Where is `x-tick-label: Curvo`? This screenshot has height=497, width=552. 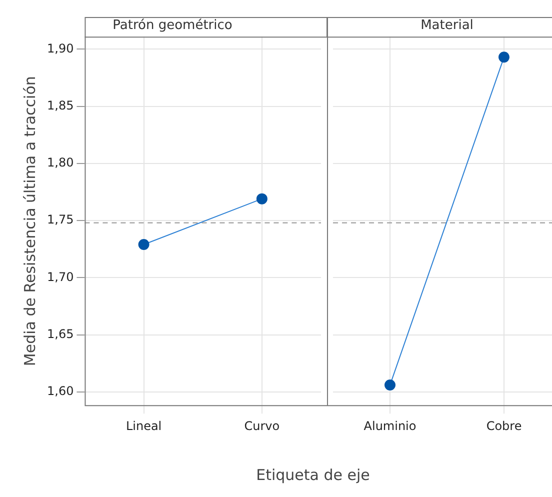
x-tick-label: Curvo is located at coordinates (262, 425).